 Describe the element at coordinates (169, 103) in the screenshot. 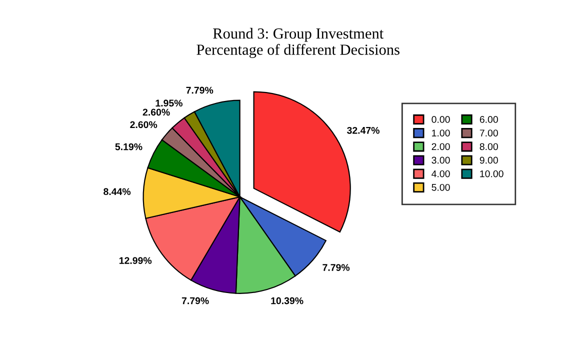

I see `data-label: 1.95%` at that location.